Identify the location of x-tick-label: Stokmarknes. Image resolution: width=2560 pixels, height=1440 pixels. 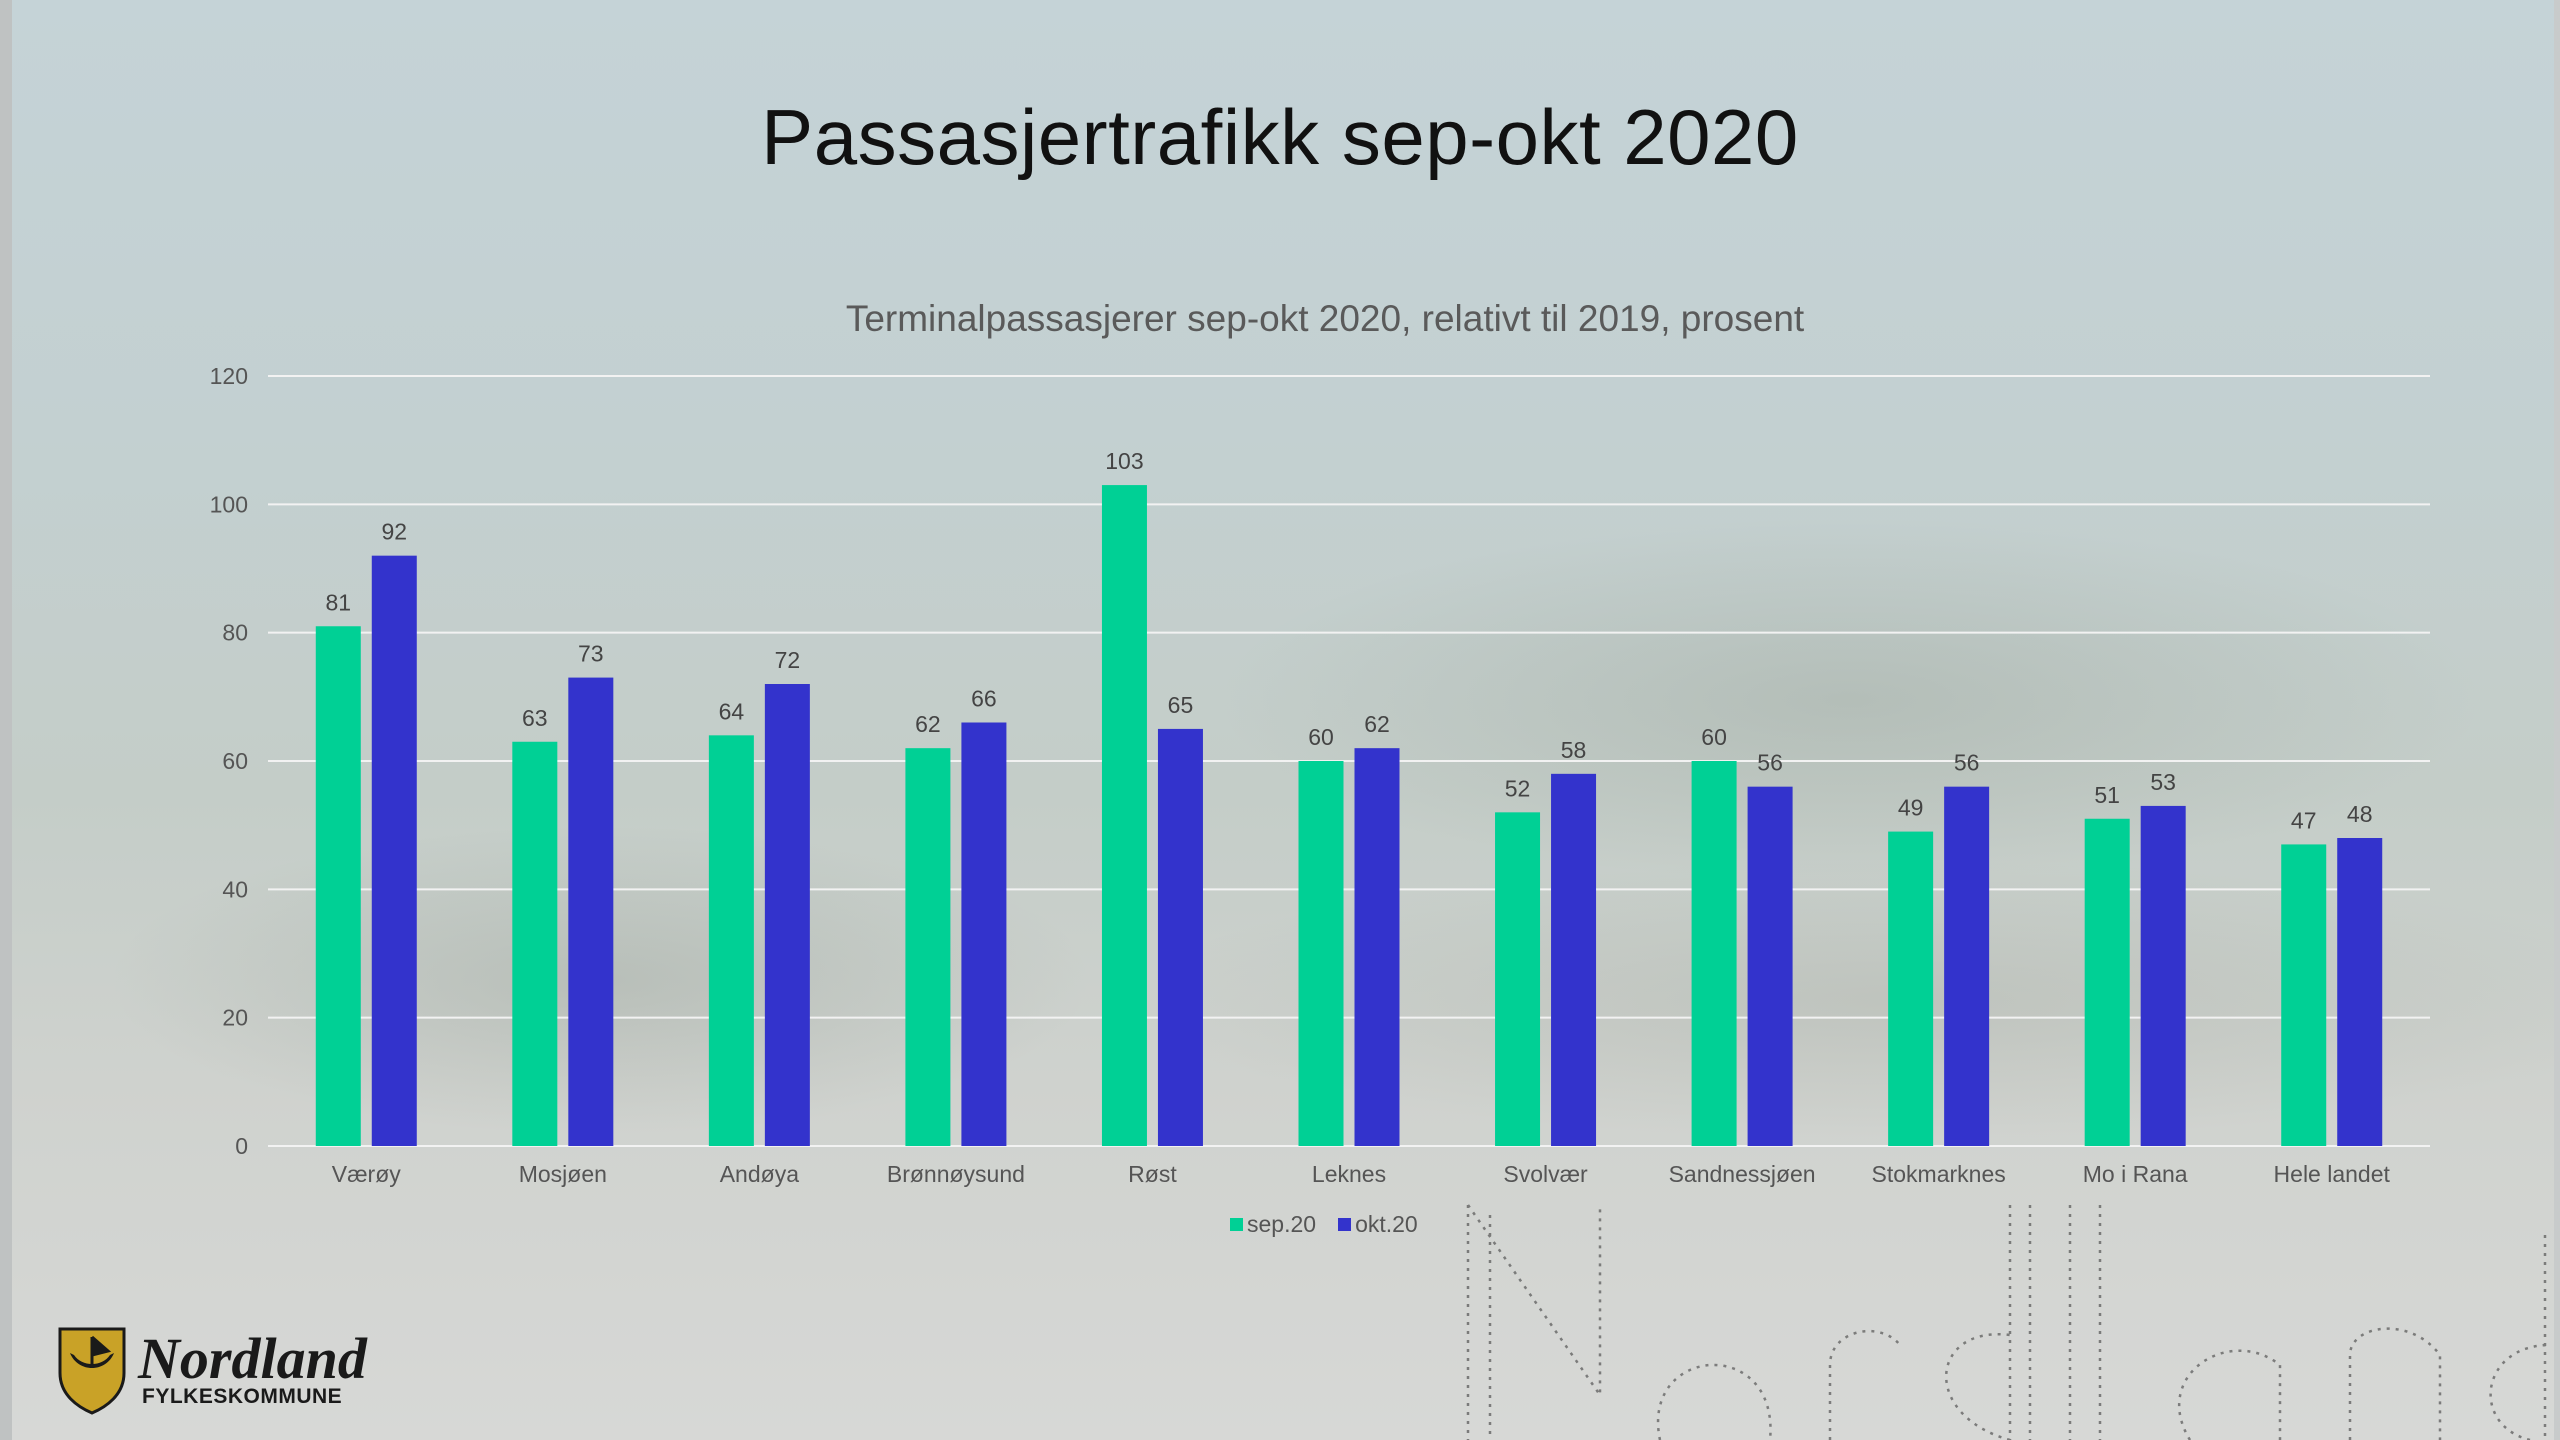
(1939, 1174).